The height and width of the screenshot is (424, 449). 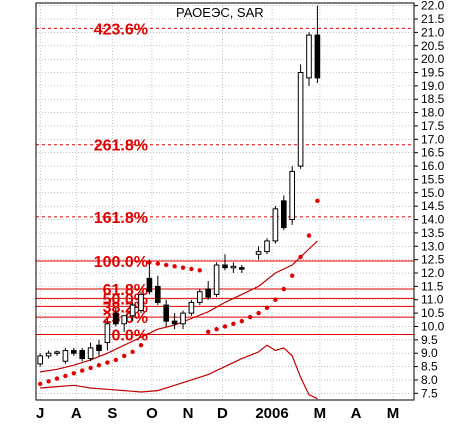 I want to click on y-tick-label: 15.0, so click(x=433, y=193).